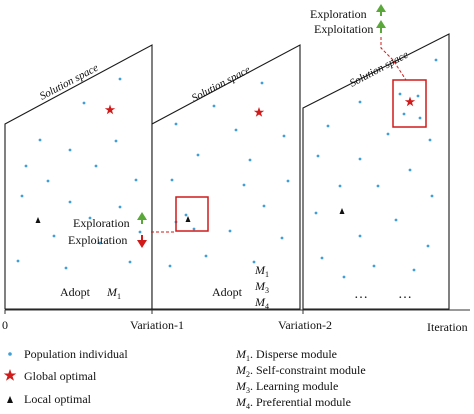 The image size is (474, 414). What do you see at coordinates (58, 399) in the screenshot?
I see `legend-label-local: Local optimal` at bounding box center [58, 399].